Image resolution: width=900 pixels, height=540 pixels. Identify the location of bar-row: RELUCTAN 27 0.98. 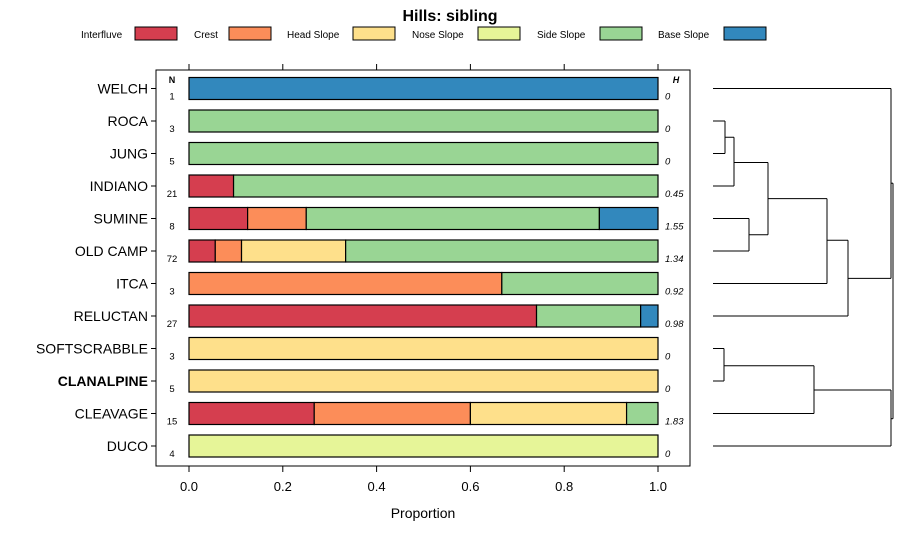
(379, 317).